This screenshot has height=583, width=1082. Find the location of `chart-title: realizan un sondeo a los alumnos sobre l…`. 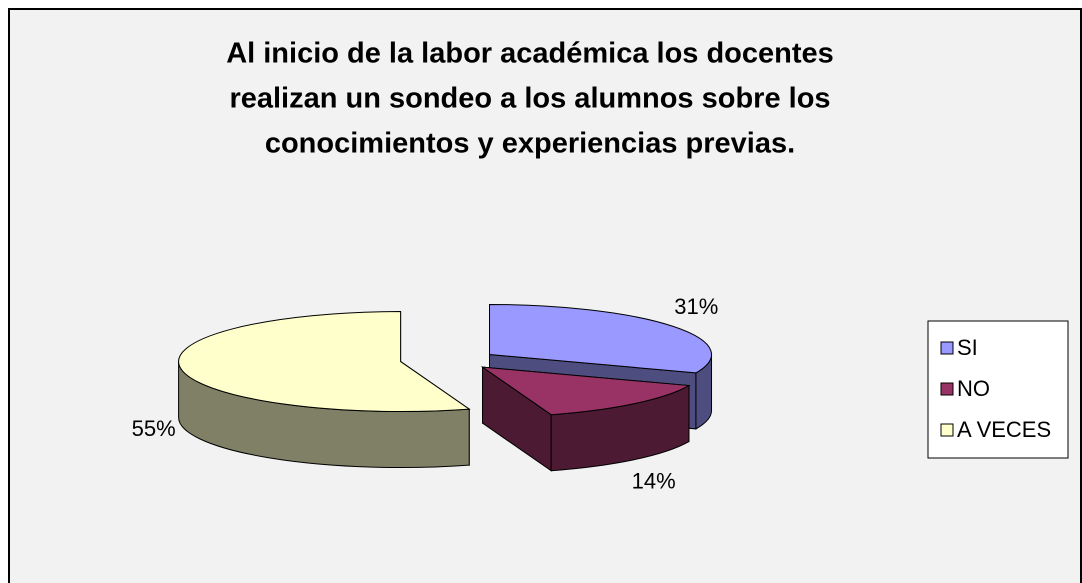

chart-title: realizan un sondeo a los alumnos sobre l… is located at coordinates (529, 99).